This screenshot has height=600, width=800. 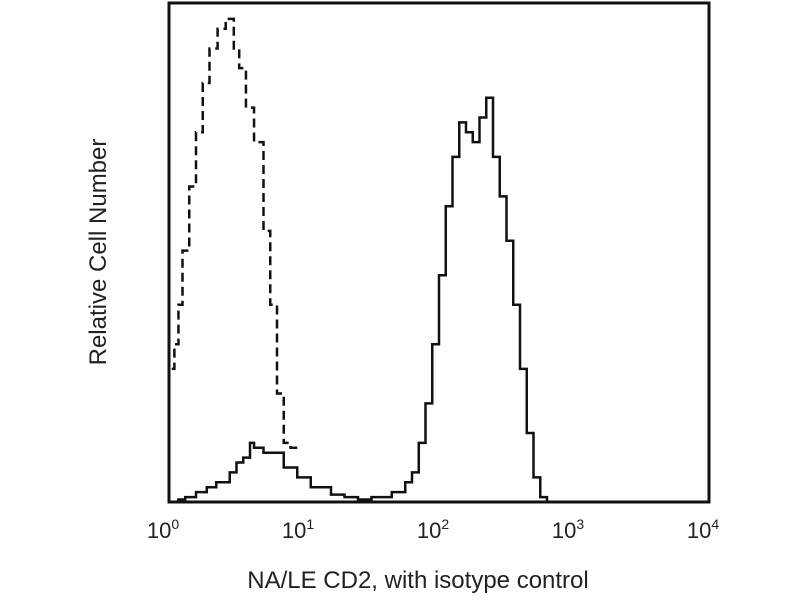 I want to click on x-axis-label: NA/LE CD2, with isotype control, so click(x=417, y=580).